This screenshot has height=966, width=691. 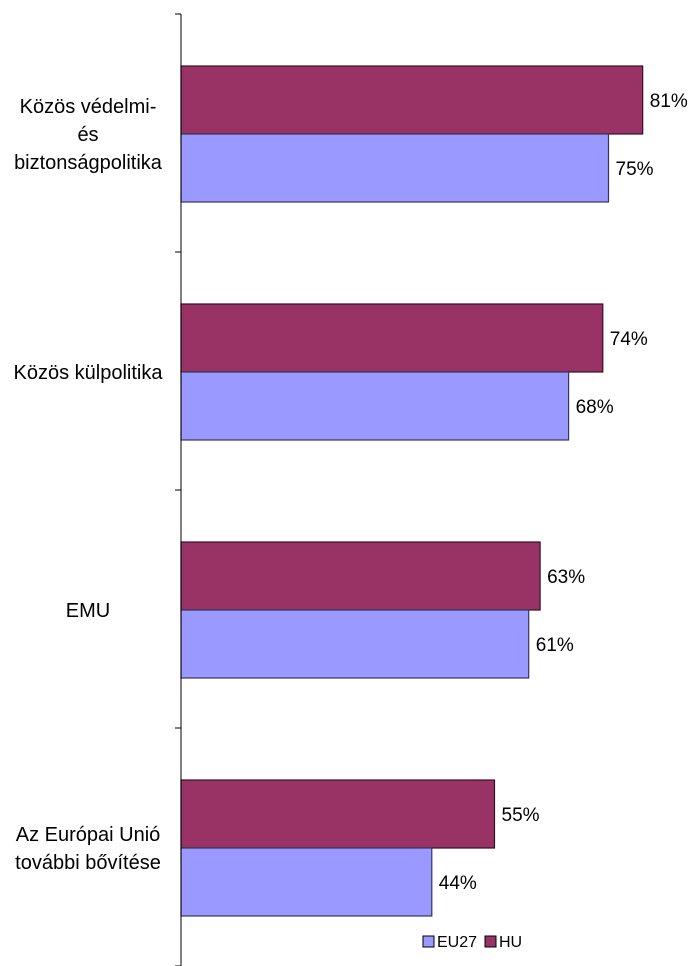 What do you see at coordinates (306, 882) in the screenshot?
I see `bar-eu27-az-europai-unio-tovabbi-bovitese` at bounding box center [306, 882].